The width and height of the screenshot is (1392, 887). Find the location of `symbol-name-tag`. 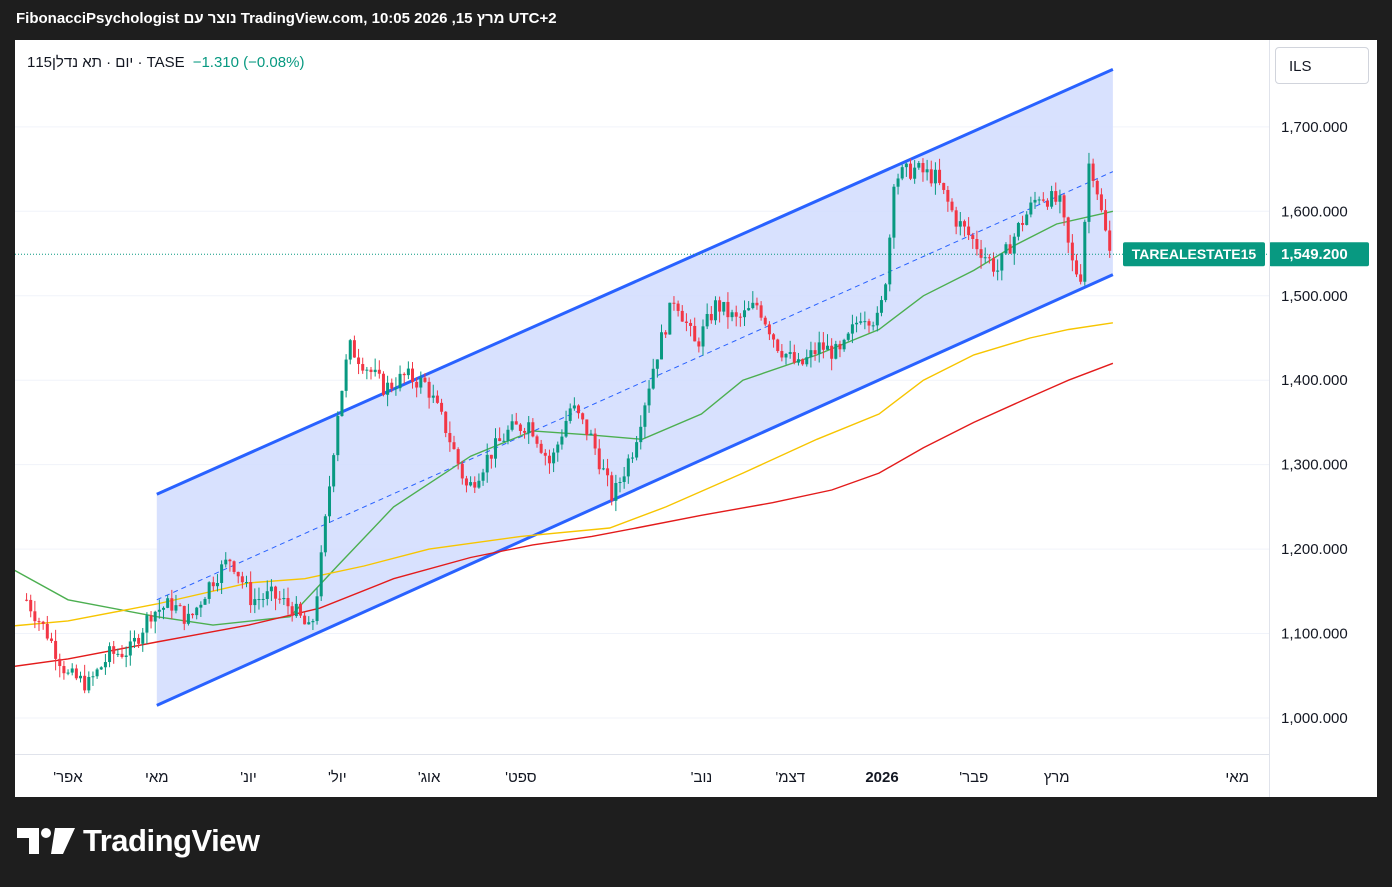

symbol-name-tag is located at coordinates (1194, 254).